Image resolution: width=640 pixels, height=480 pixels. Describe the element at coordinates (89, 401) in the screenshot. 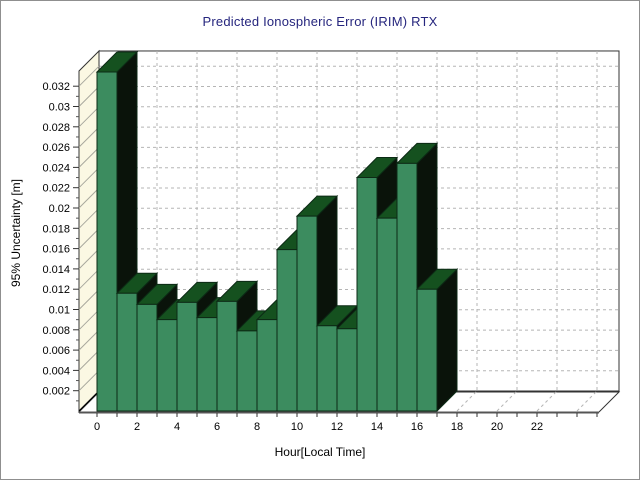

I see `wall-base-edge` at that location.